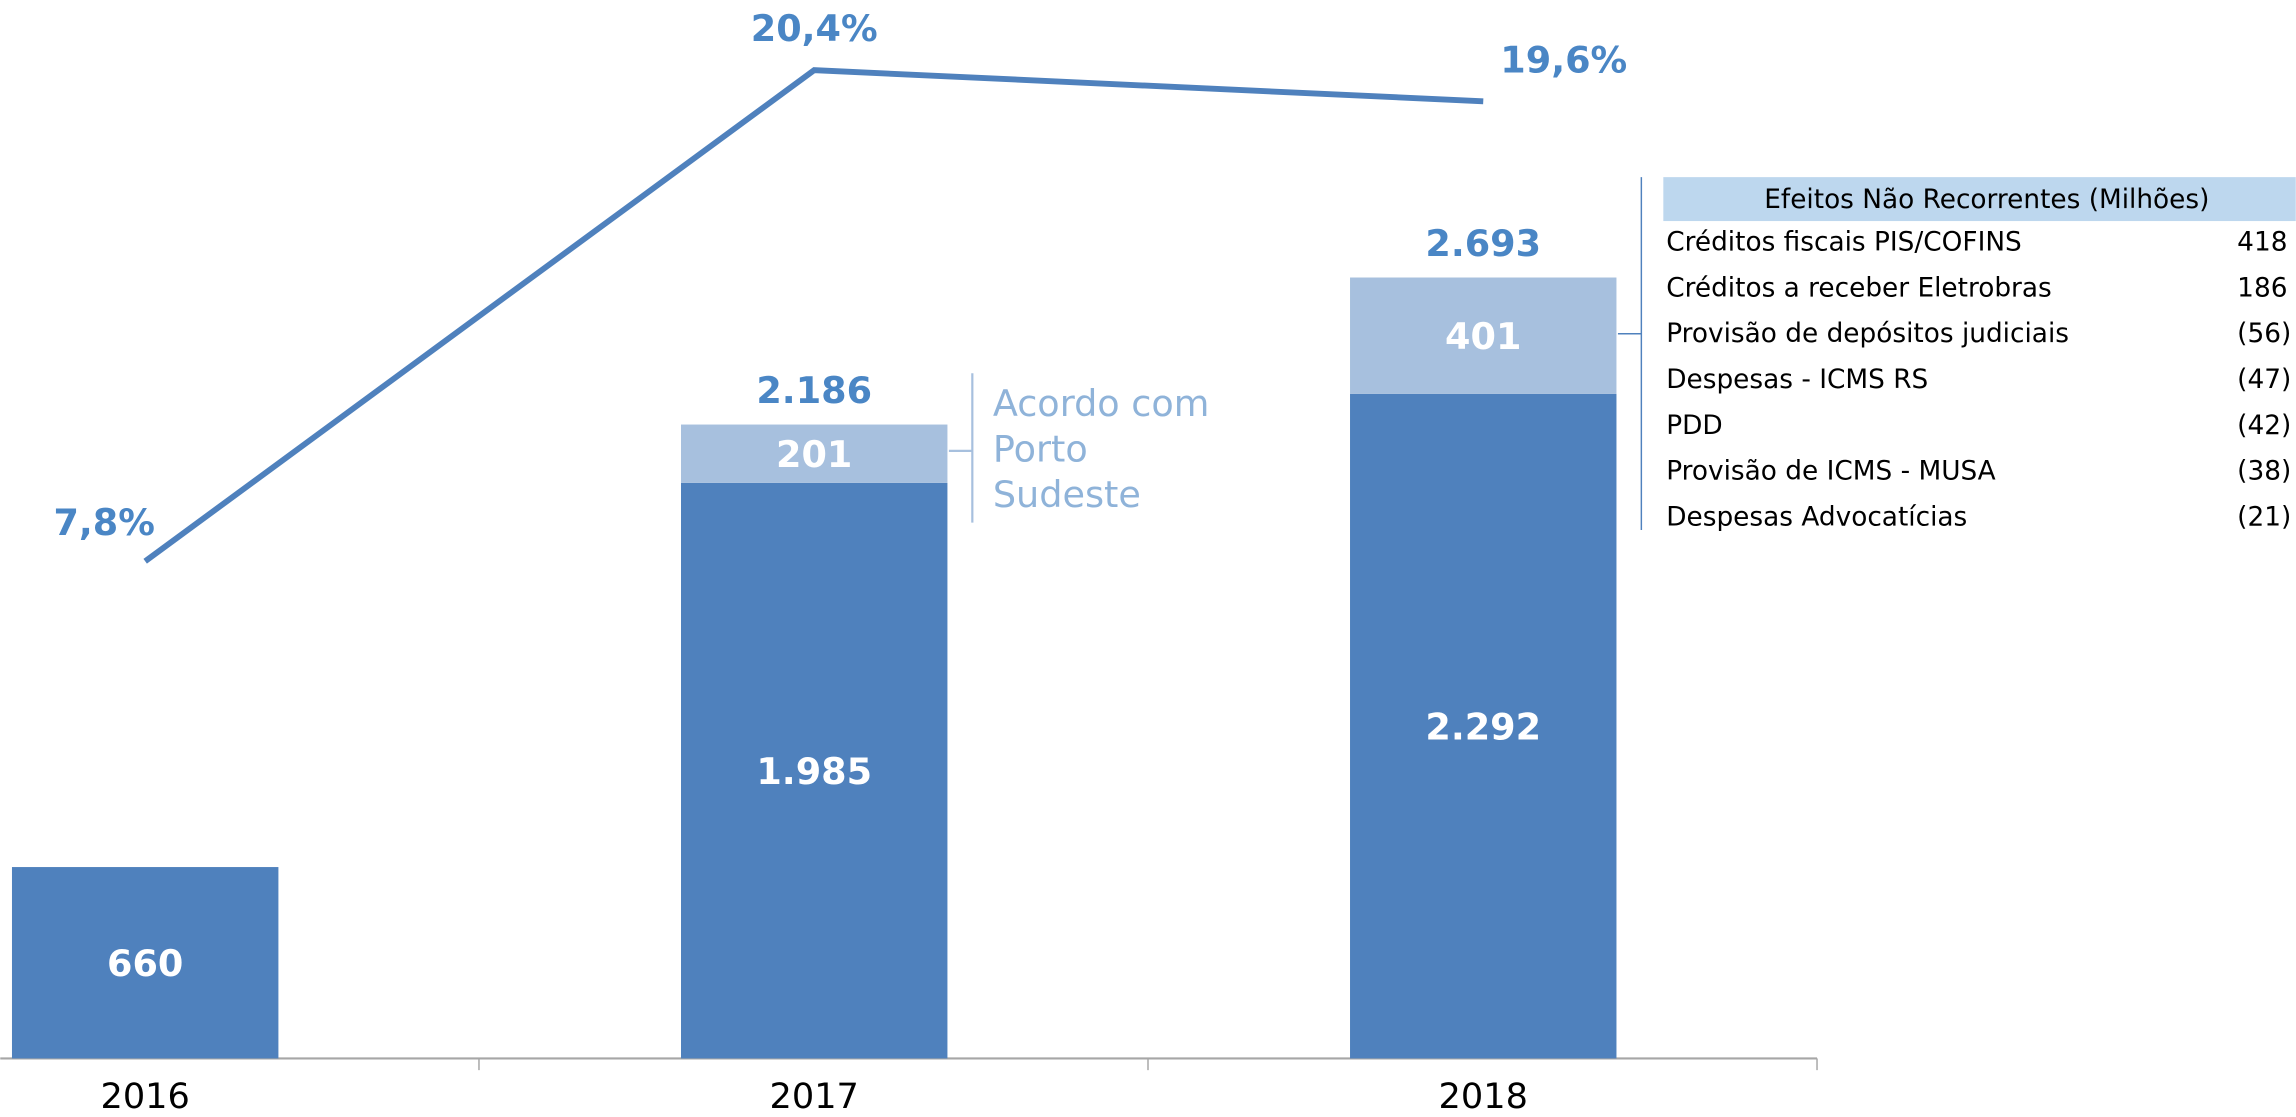 The width and height of the screenshot is (2296, 1117). I want to click on annotation: Acordo com, so click(1101, 403).